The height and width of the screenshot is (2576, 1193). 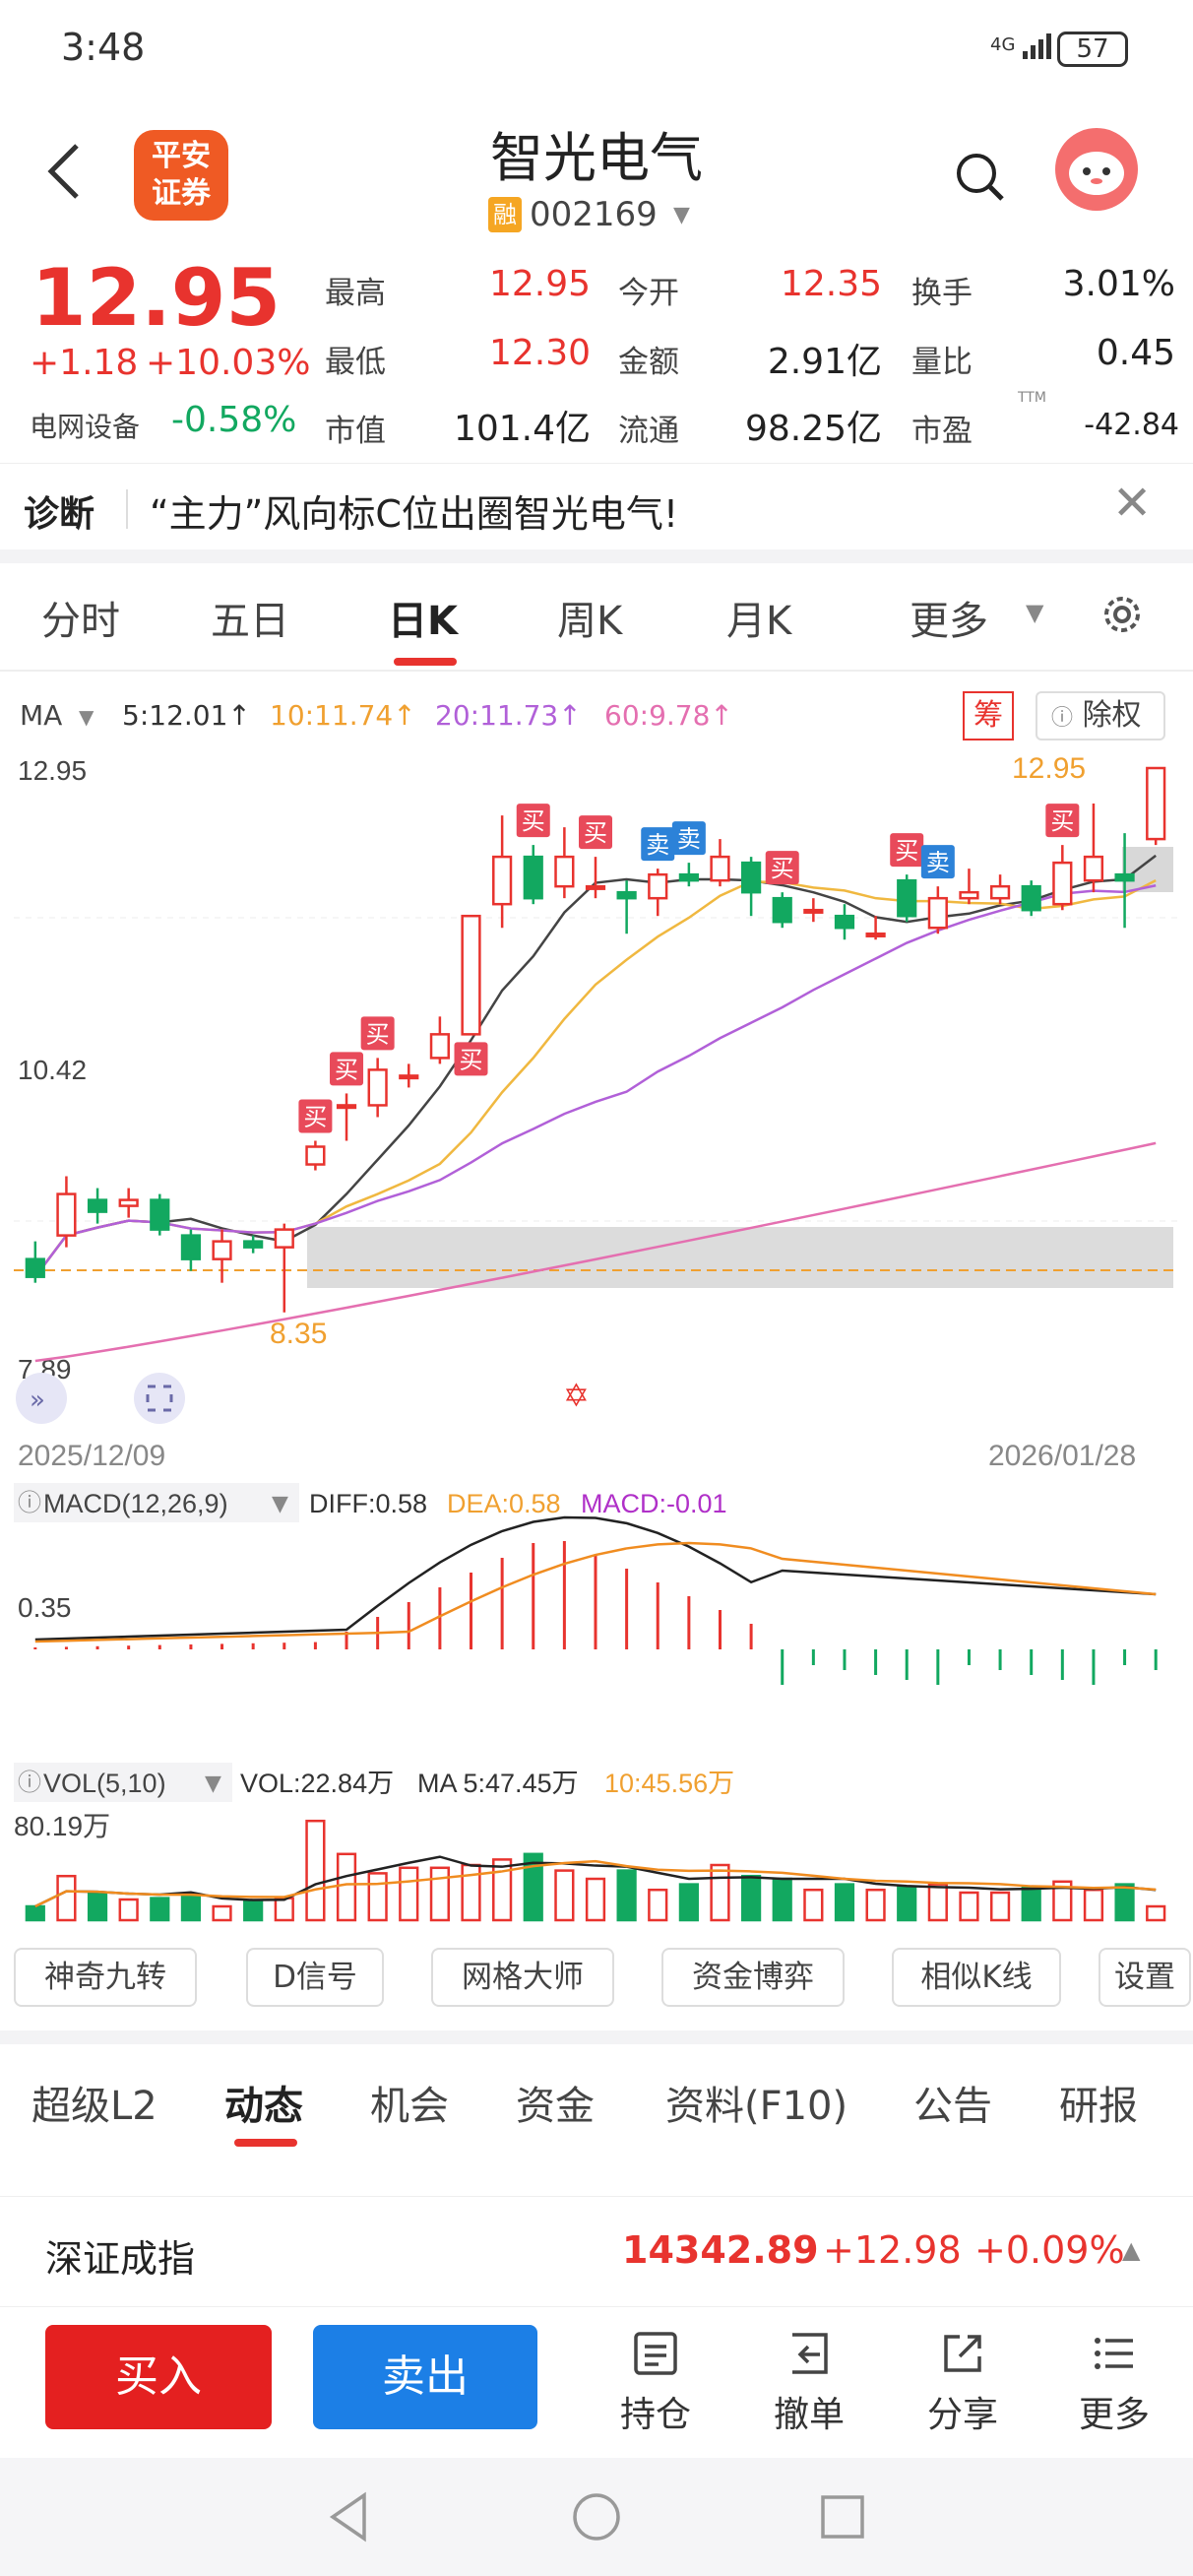 What do you see at coordinates (120, 2259) in the screenshot?
I see `index-name: 深证成指` at bounding box center [120, 2259].